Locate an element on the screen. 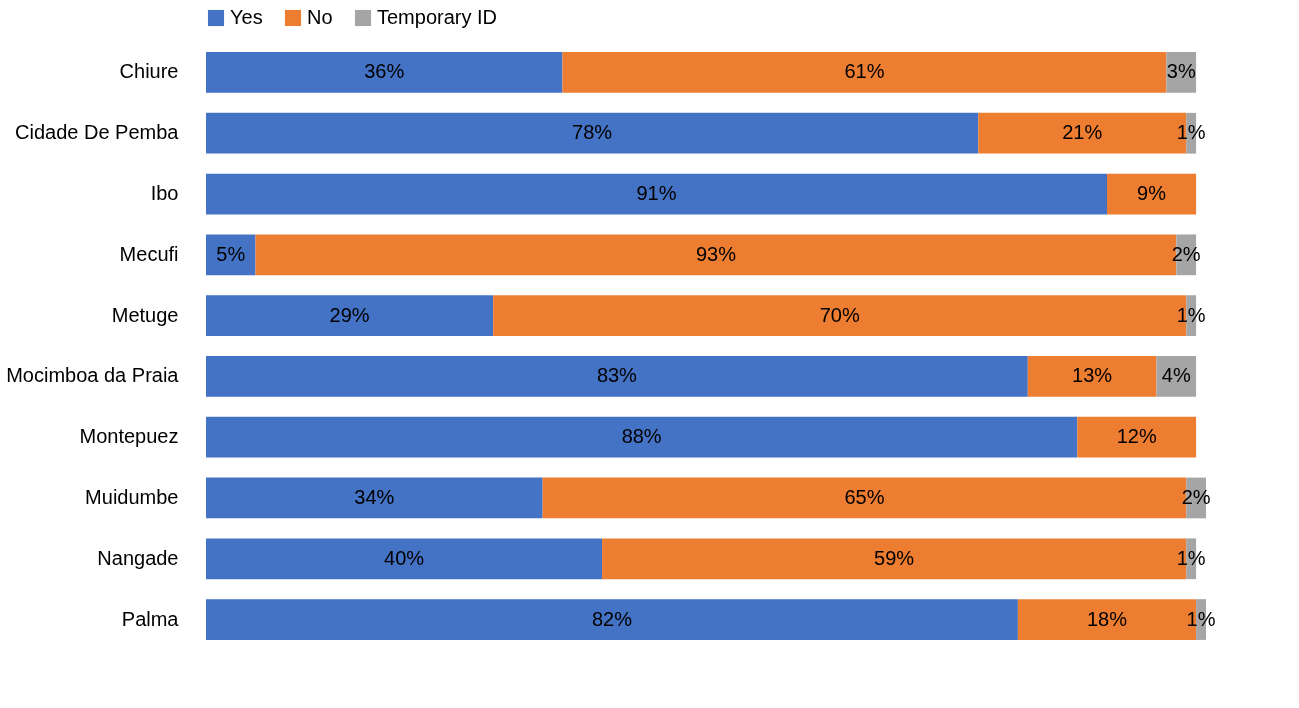  y-tick-label: Metuge is located at coordinates (145, 314).